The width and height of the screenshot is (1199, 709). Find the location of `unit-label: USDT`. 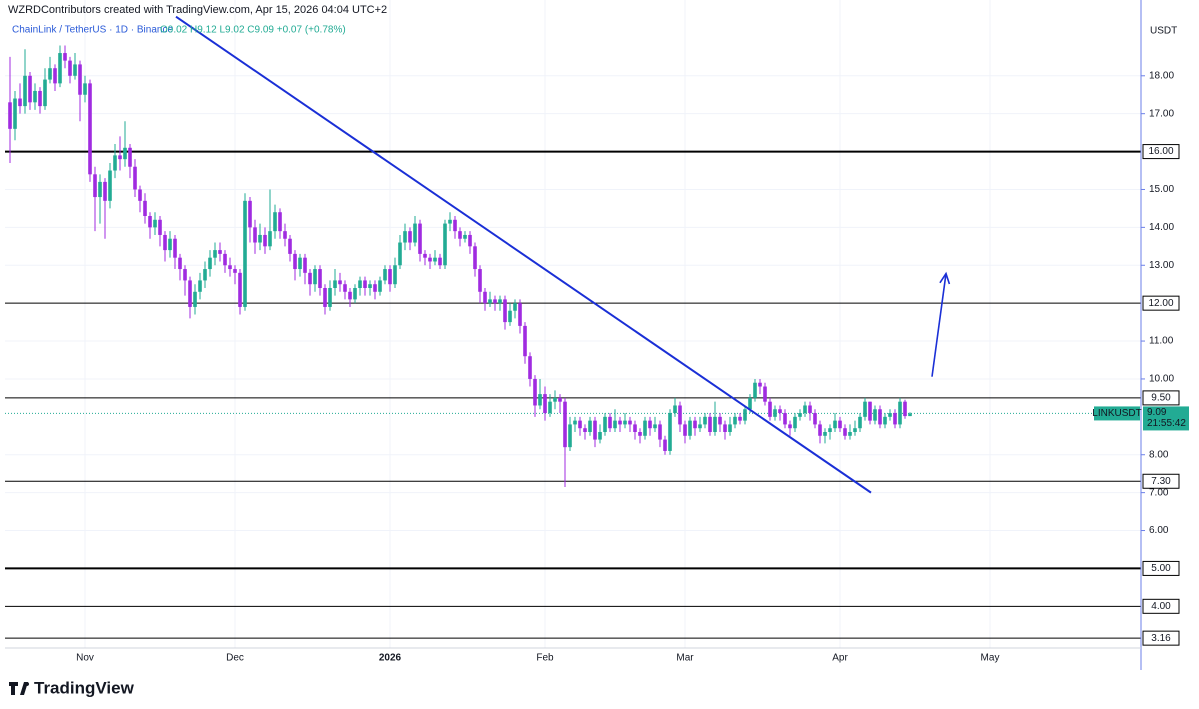

unit-label: USDT is located at coordinates (1163, 31).